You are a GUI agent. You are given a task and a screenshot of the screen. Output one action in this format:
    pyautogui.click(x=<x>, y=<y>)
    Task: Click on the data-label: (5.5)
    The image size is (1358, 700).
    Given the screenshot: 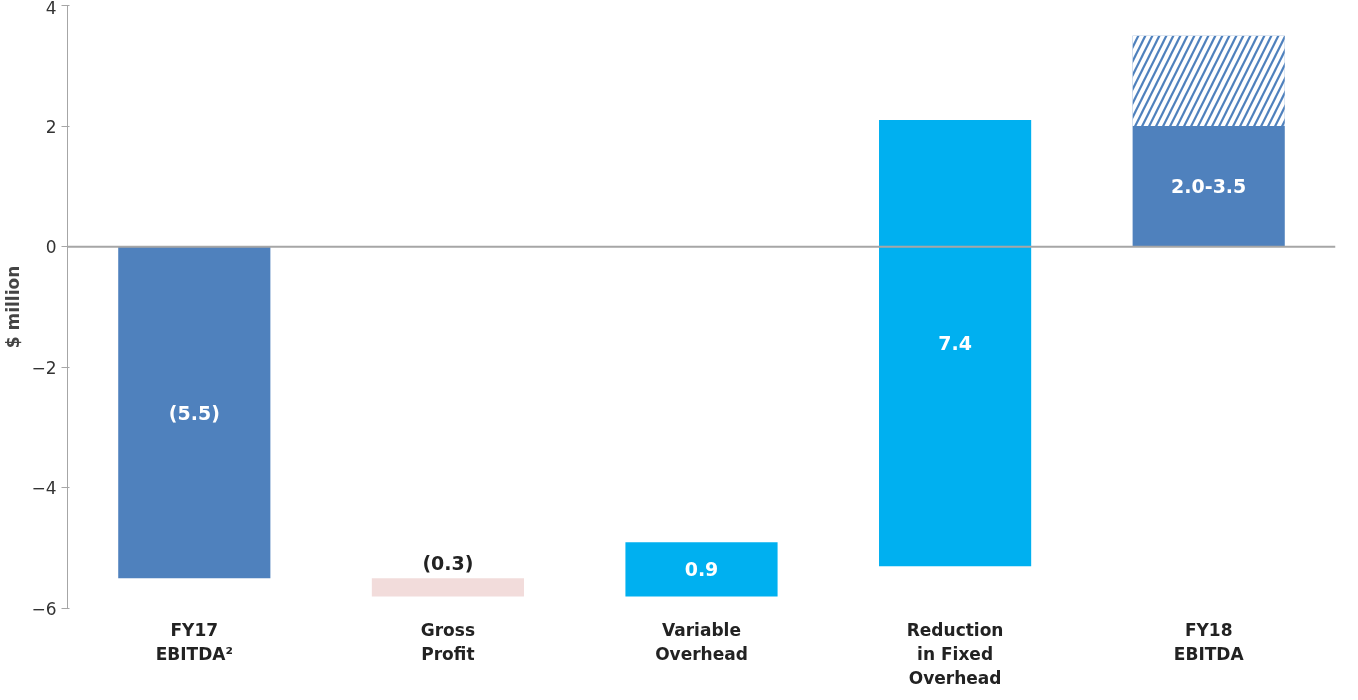 What is the action you would take?
    pyautogui.click(x=194, y=412)
    